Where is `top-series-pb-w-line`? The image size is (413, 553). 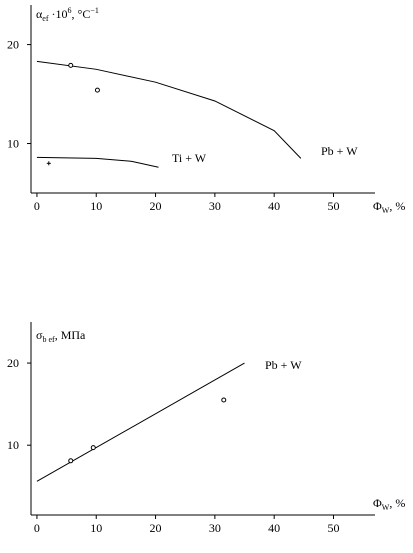 top-series-pb-w-line is located at coordinates (169, 109).